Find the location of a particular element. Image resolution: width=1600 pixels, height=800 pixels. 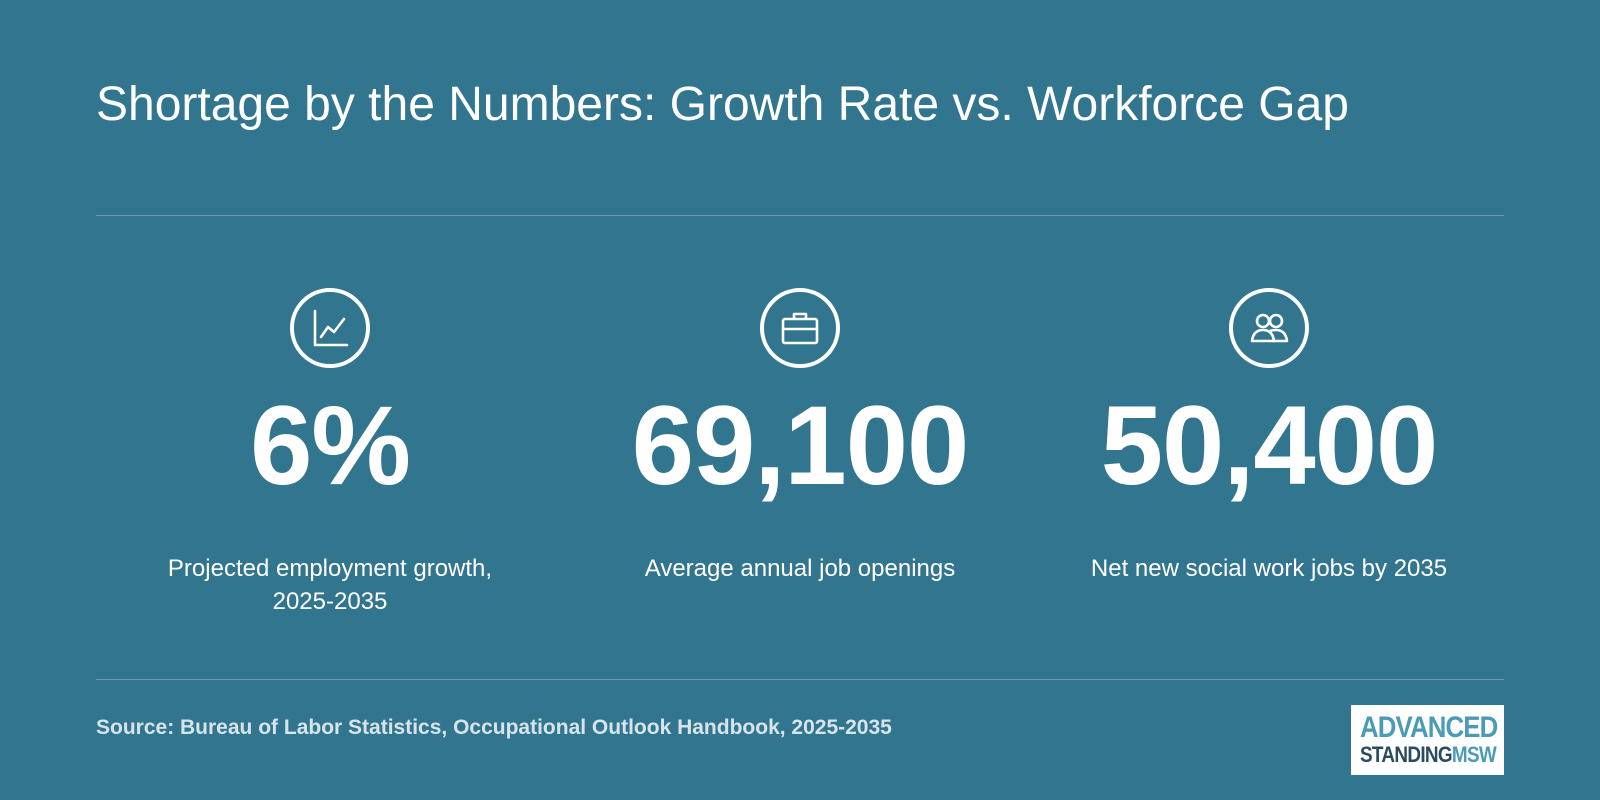

brand-logo: ADVANCED STANDINGMSW is located at coordinates (1427, 740).